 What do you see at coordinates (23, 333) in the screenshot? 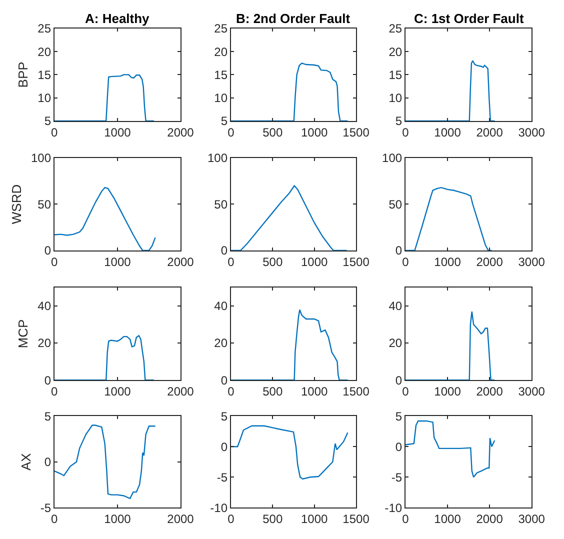
I see `y-axis-title: MCP` at bounding box center [23, 333].